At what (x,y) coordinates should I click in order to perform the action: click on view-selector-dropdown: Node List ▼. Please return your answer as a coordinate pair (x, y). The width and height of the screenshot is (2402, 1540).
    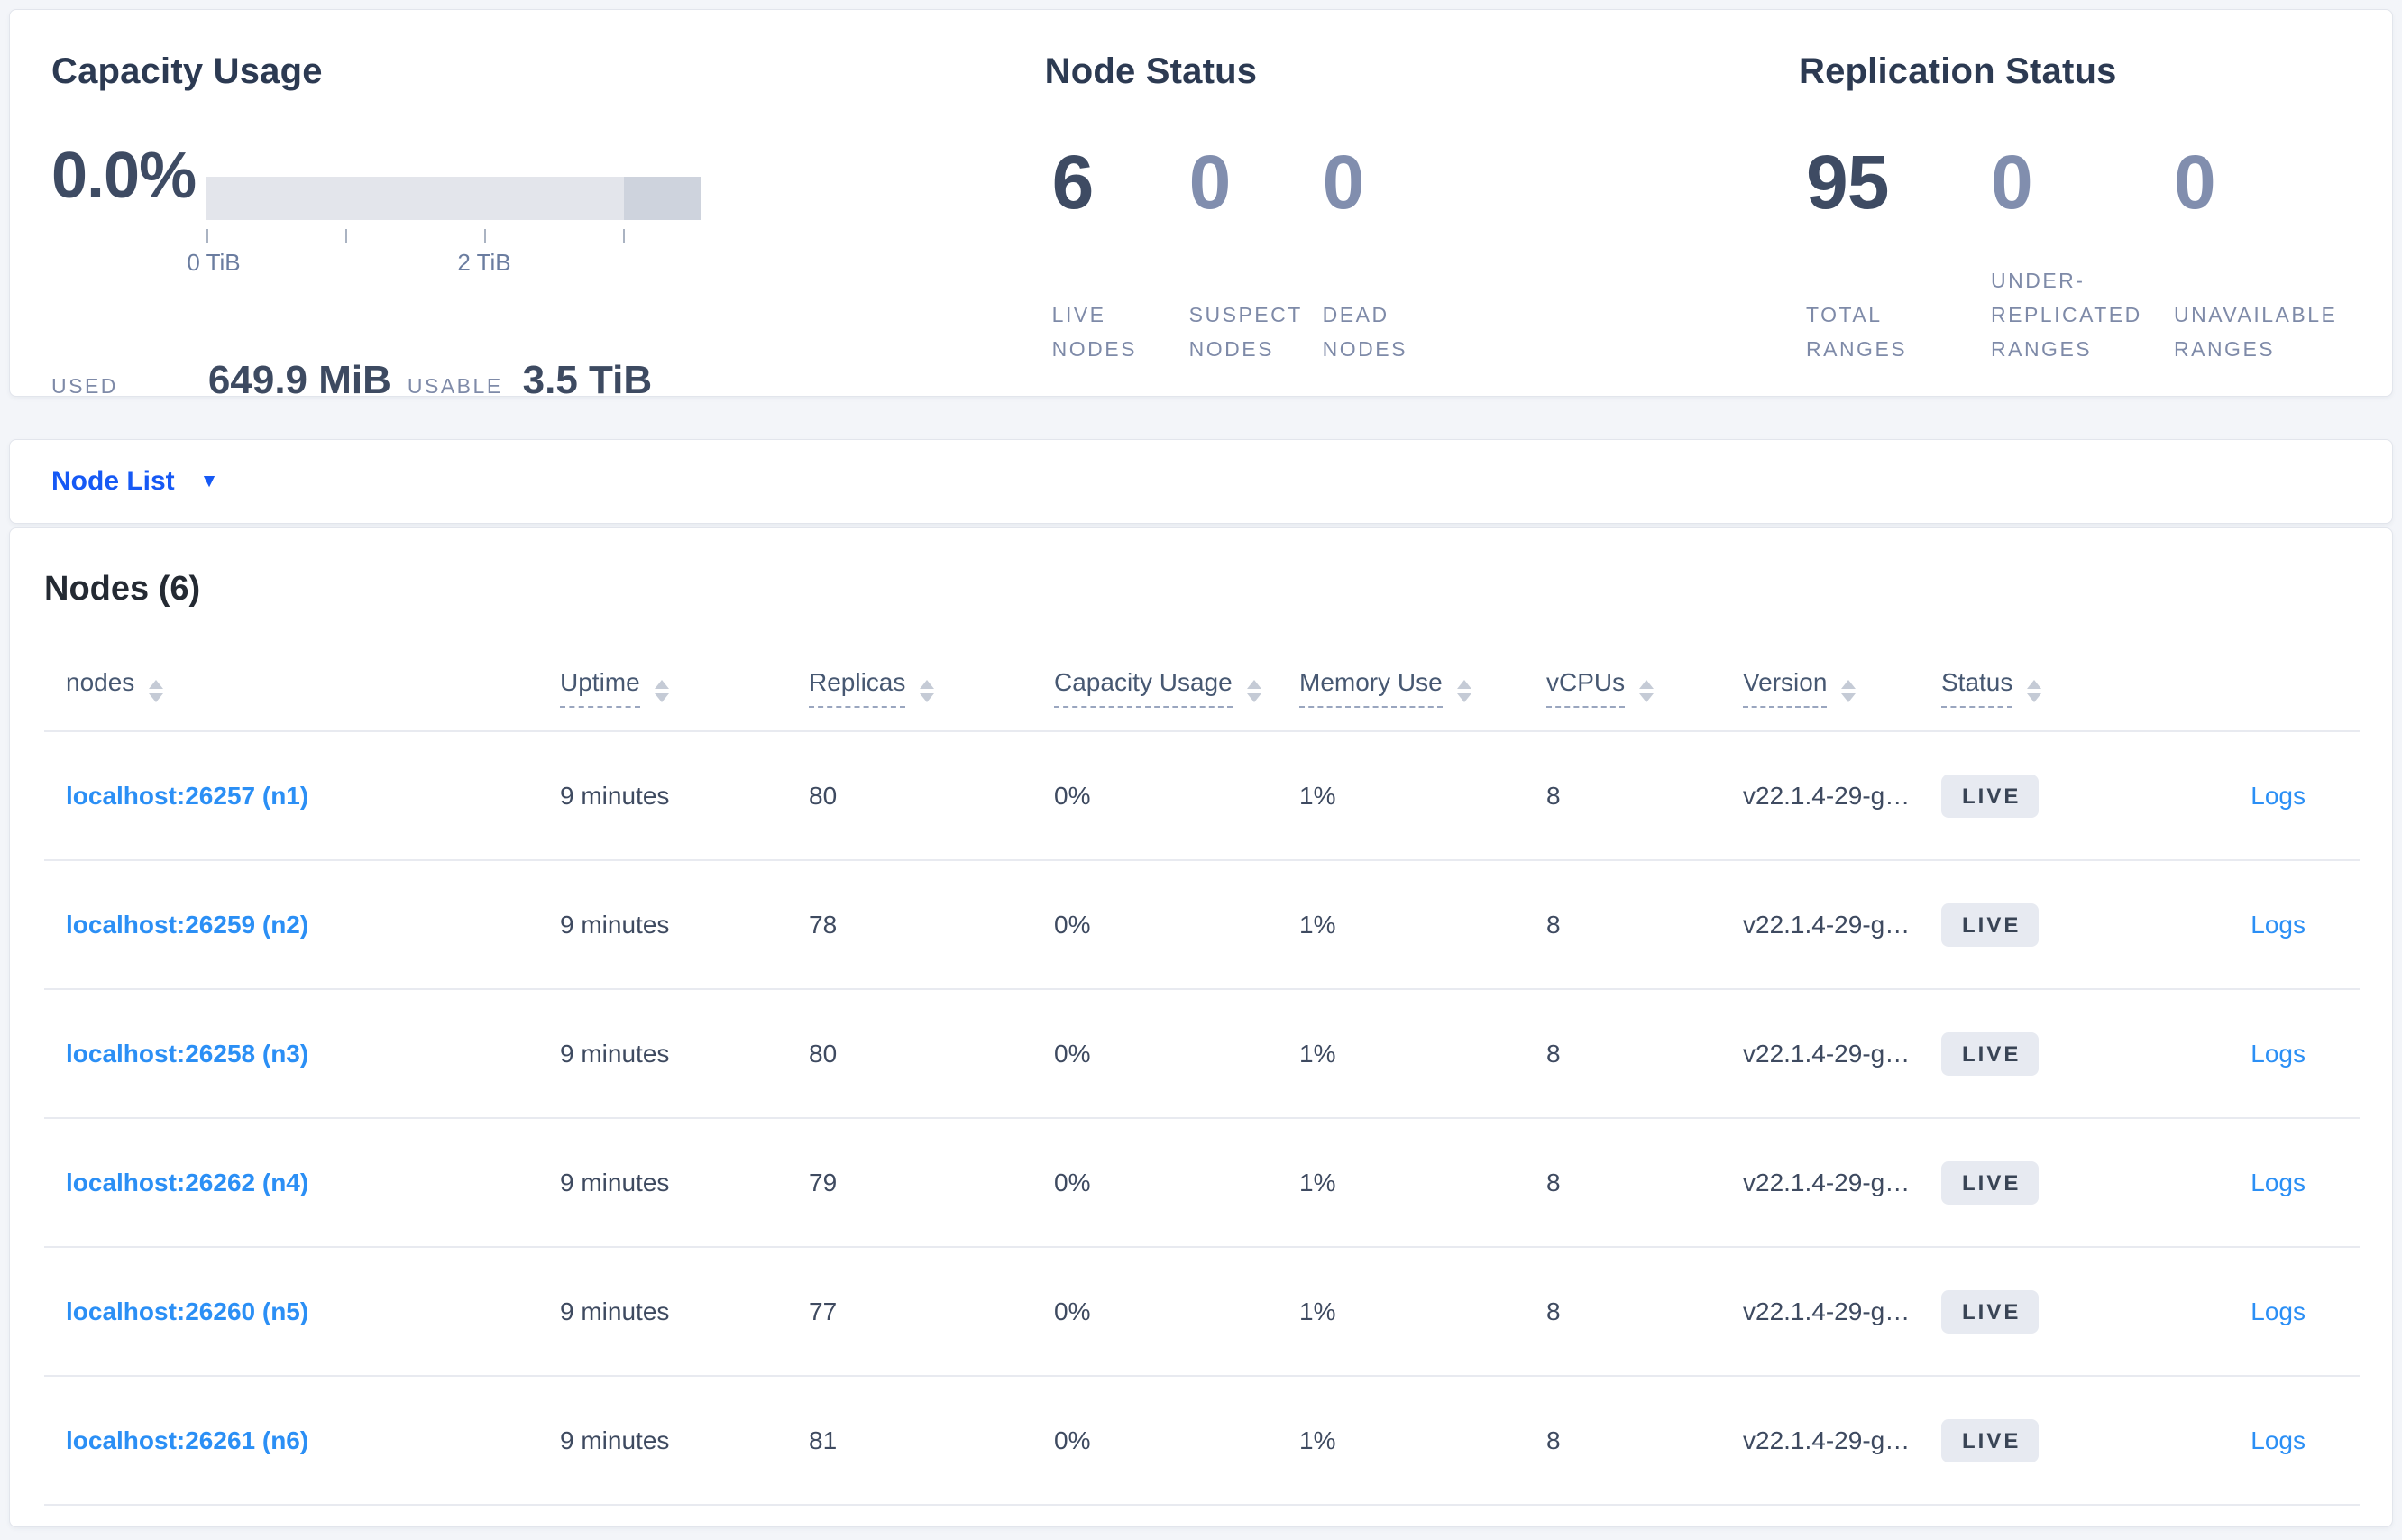
    Looking at the image, I should click on (134, 481).